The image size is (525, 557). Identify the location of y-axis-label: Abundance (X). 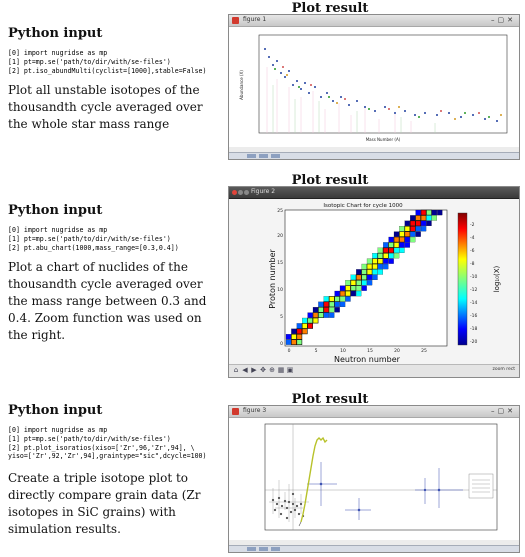
(241, 85).